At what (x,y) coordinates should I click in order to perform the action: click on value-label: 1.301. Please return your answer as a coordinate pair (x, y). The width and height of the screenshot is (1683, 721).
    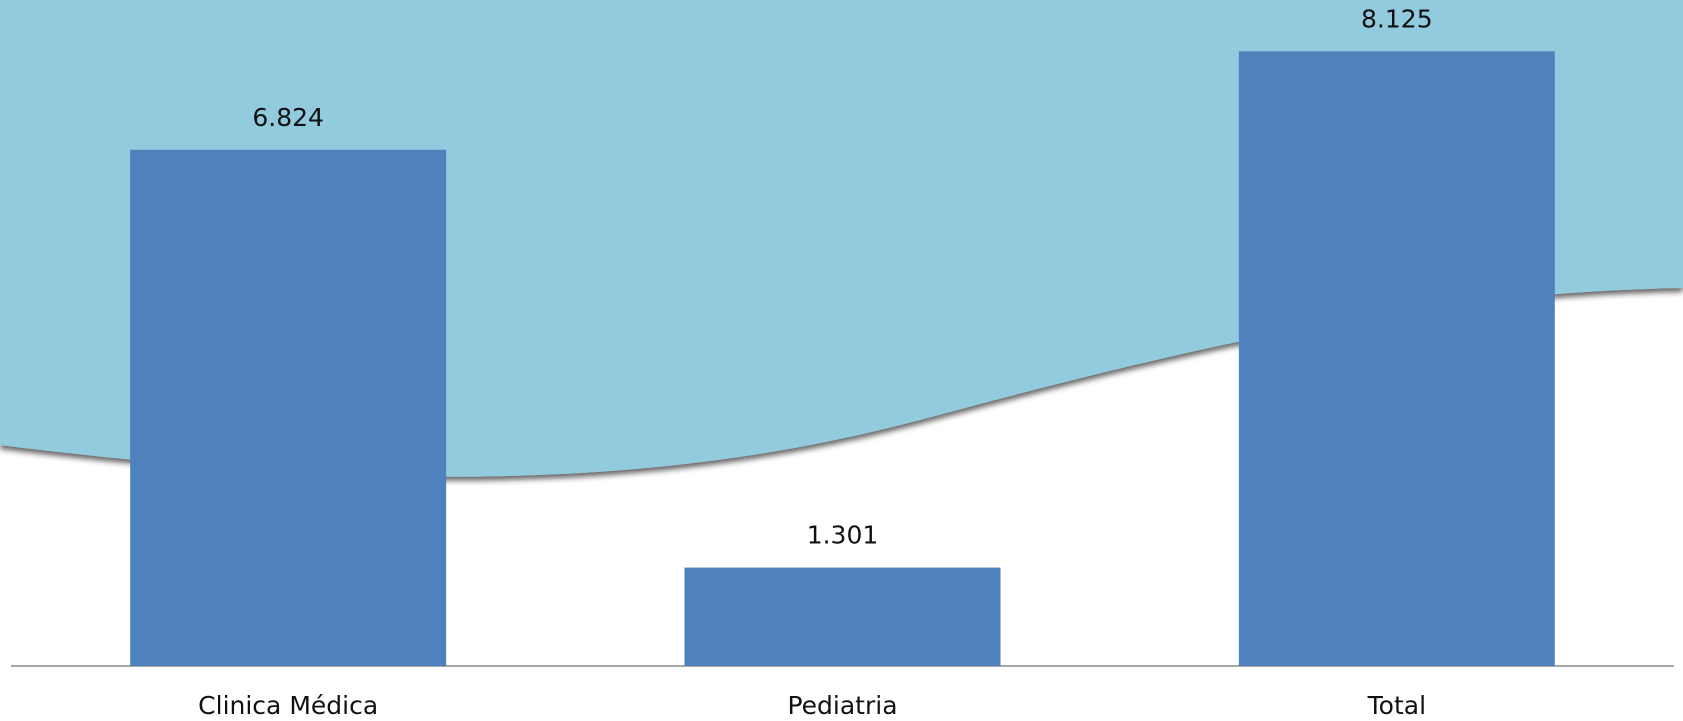
    Looking at the image, I should click on (843, 535).